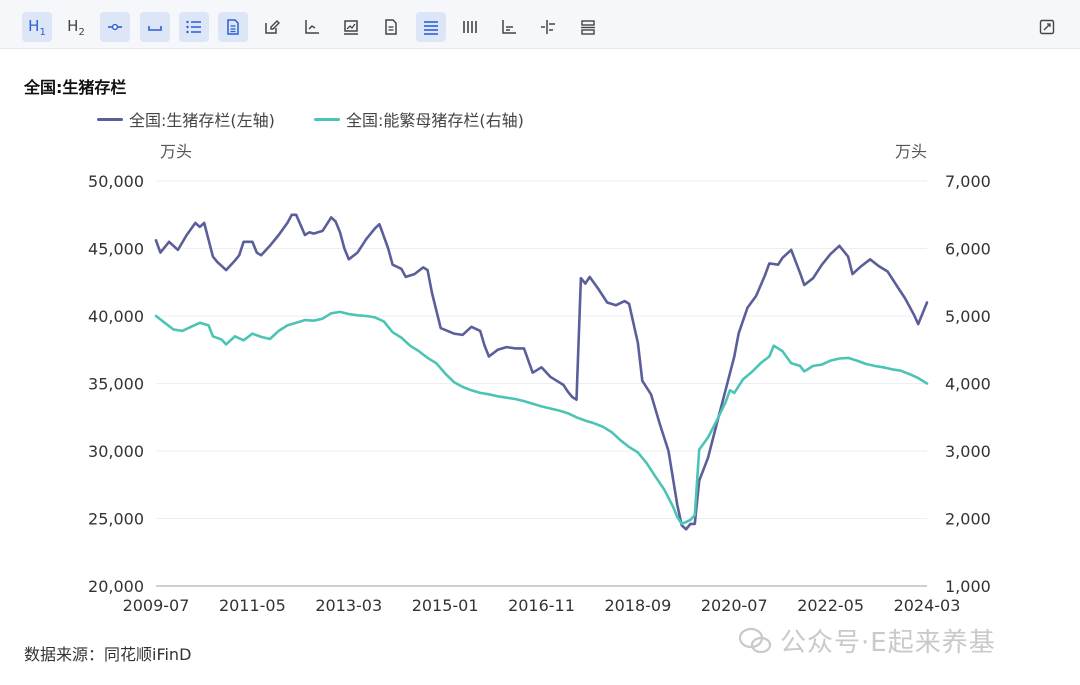 The width and height of the screenshot is (1080, 685). Describe the element at coordinates (176, 151) in the screenshot. I see `left-axis-unit: 万头` at that location.